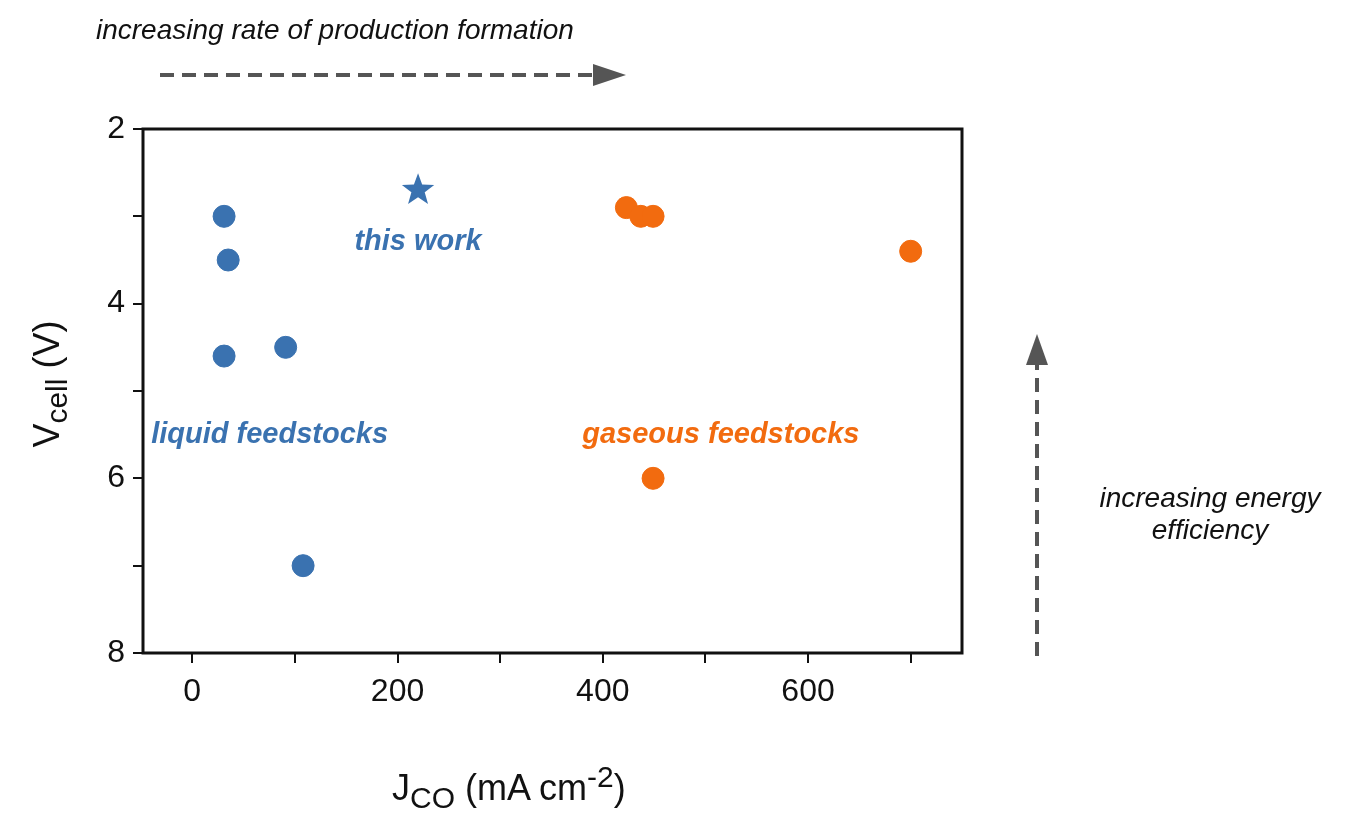  Describe the element at coordinates (116, 126) in the screenshot. I see `y-tick-label: 2` at that location.